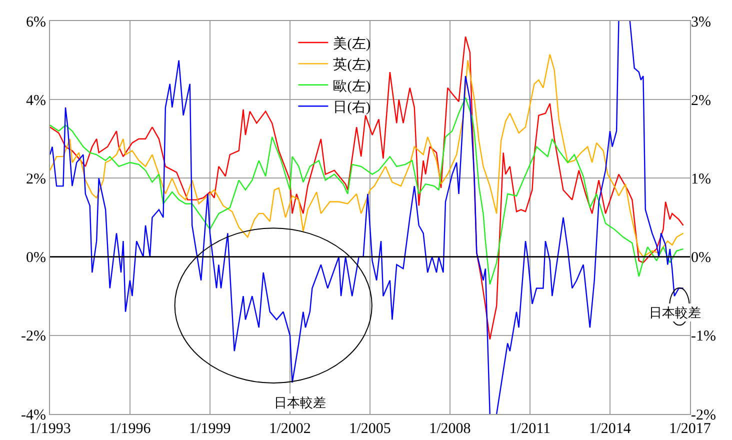 The image size is (732, 440). I want to click on y-tick-label: 6%, so click(36, 22).